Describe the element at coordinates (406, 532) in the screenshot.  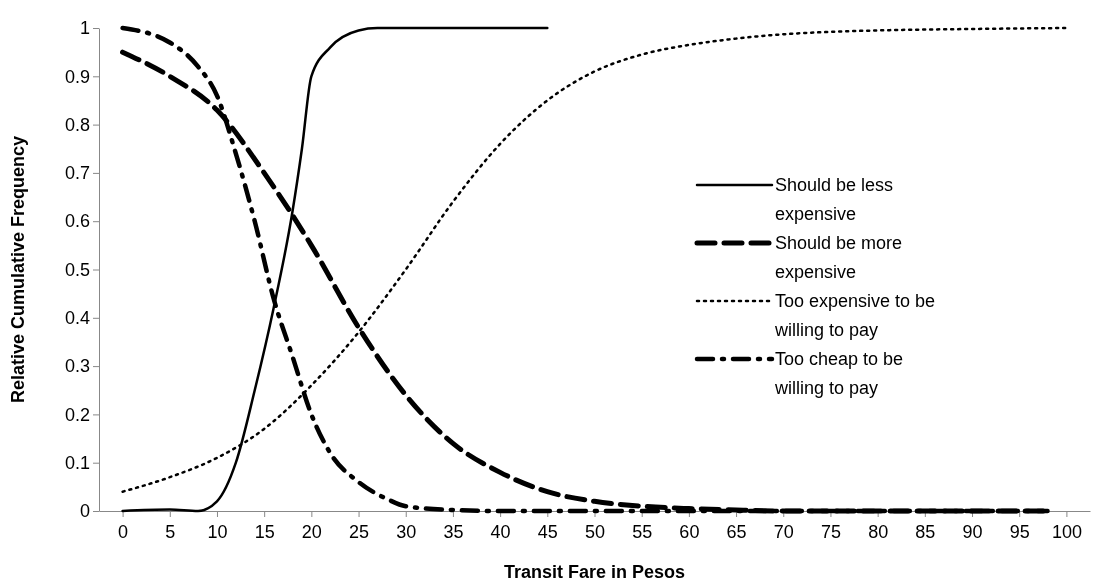
I see `x-tick-label: 30` at that location.